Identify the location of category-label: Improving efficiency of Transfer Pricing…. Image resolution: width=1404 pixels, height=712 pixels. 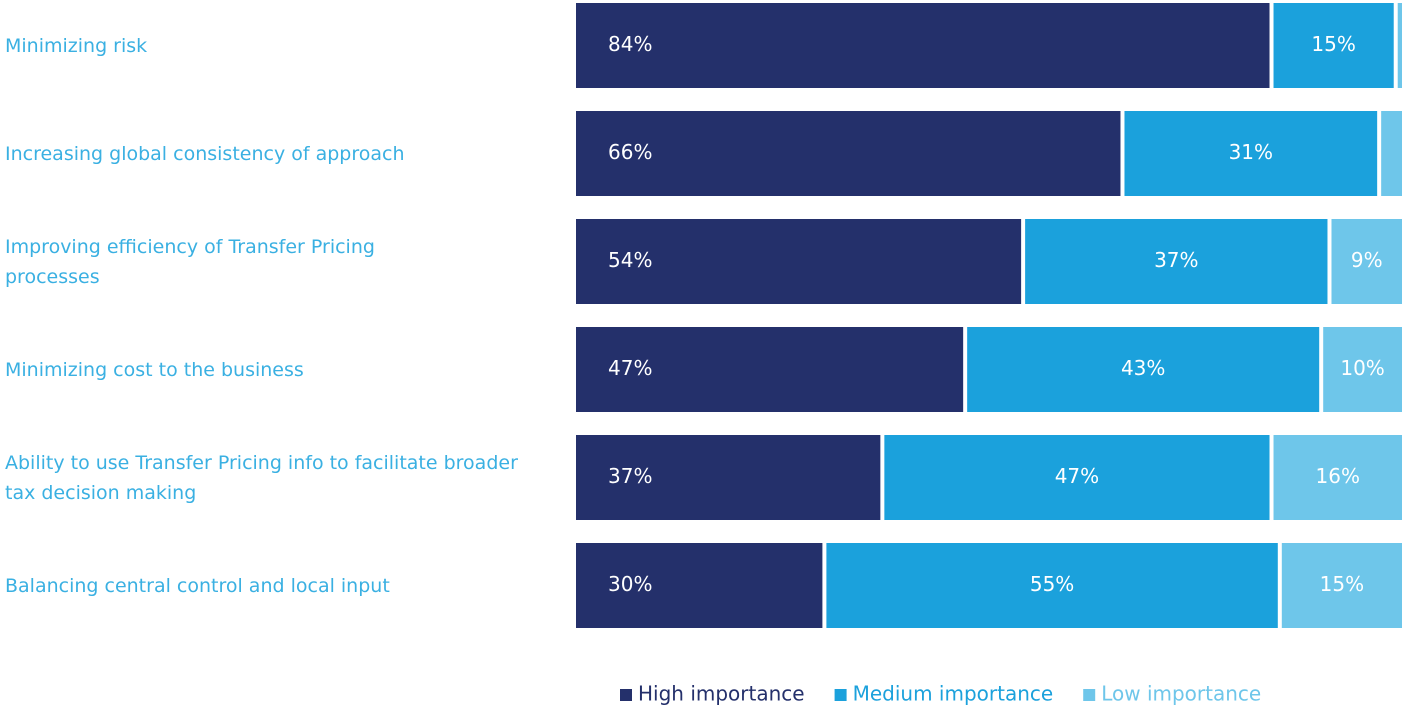
(190, 261).